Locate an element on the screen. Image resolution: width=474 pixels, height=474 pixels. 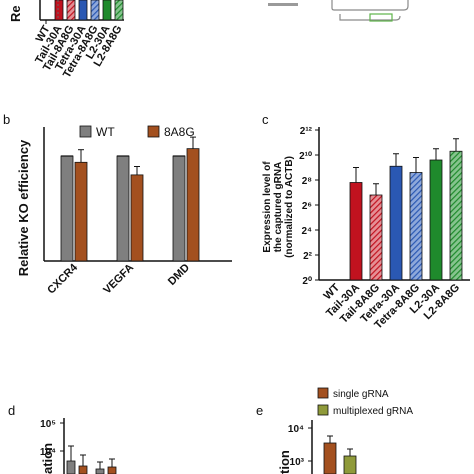
category-label: CXCR4 is located at coordinates (62, 278).